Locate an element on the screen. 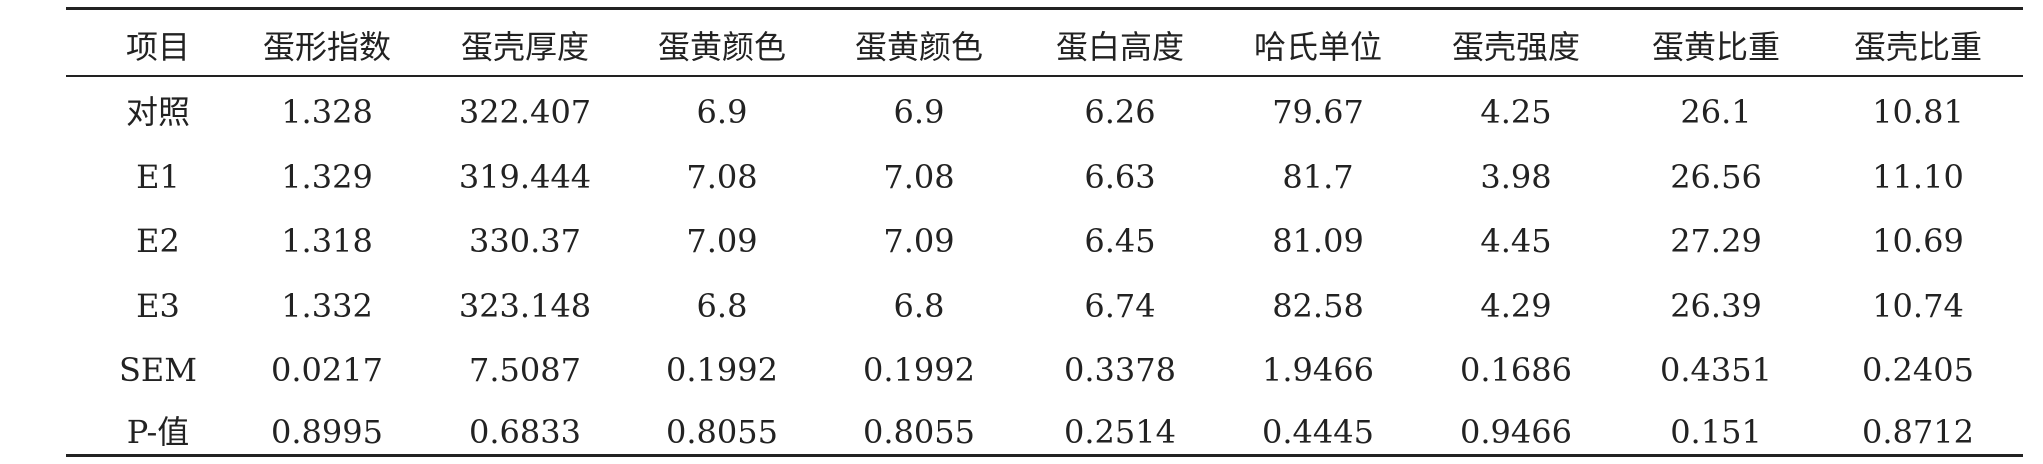 The width and height of the screenshot is (2043, 464). bottom-rule is located at coordinates (1044, 455).